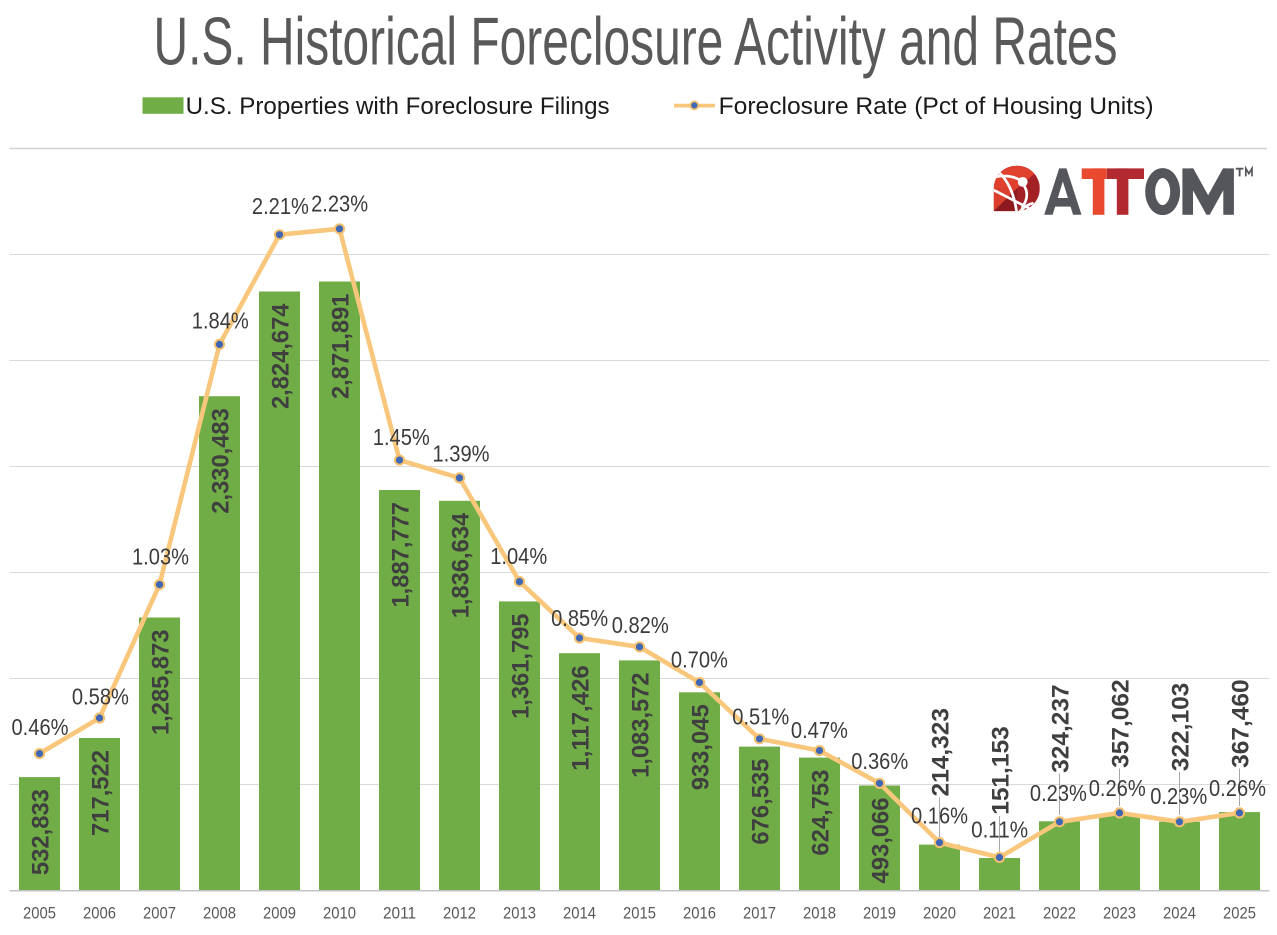  Describe the element at coordinates (39, 913) in the screenshot. I see `svg-text: 2005` at that location.